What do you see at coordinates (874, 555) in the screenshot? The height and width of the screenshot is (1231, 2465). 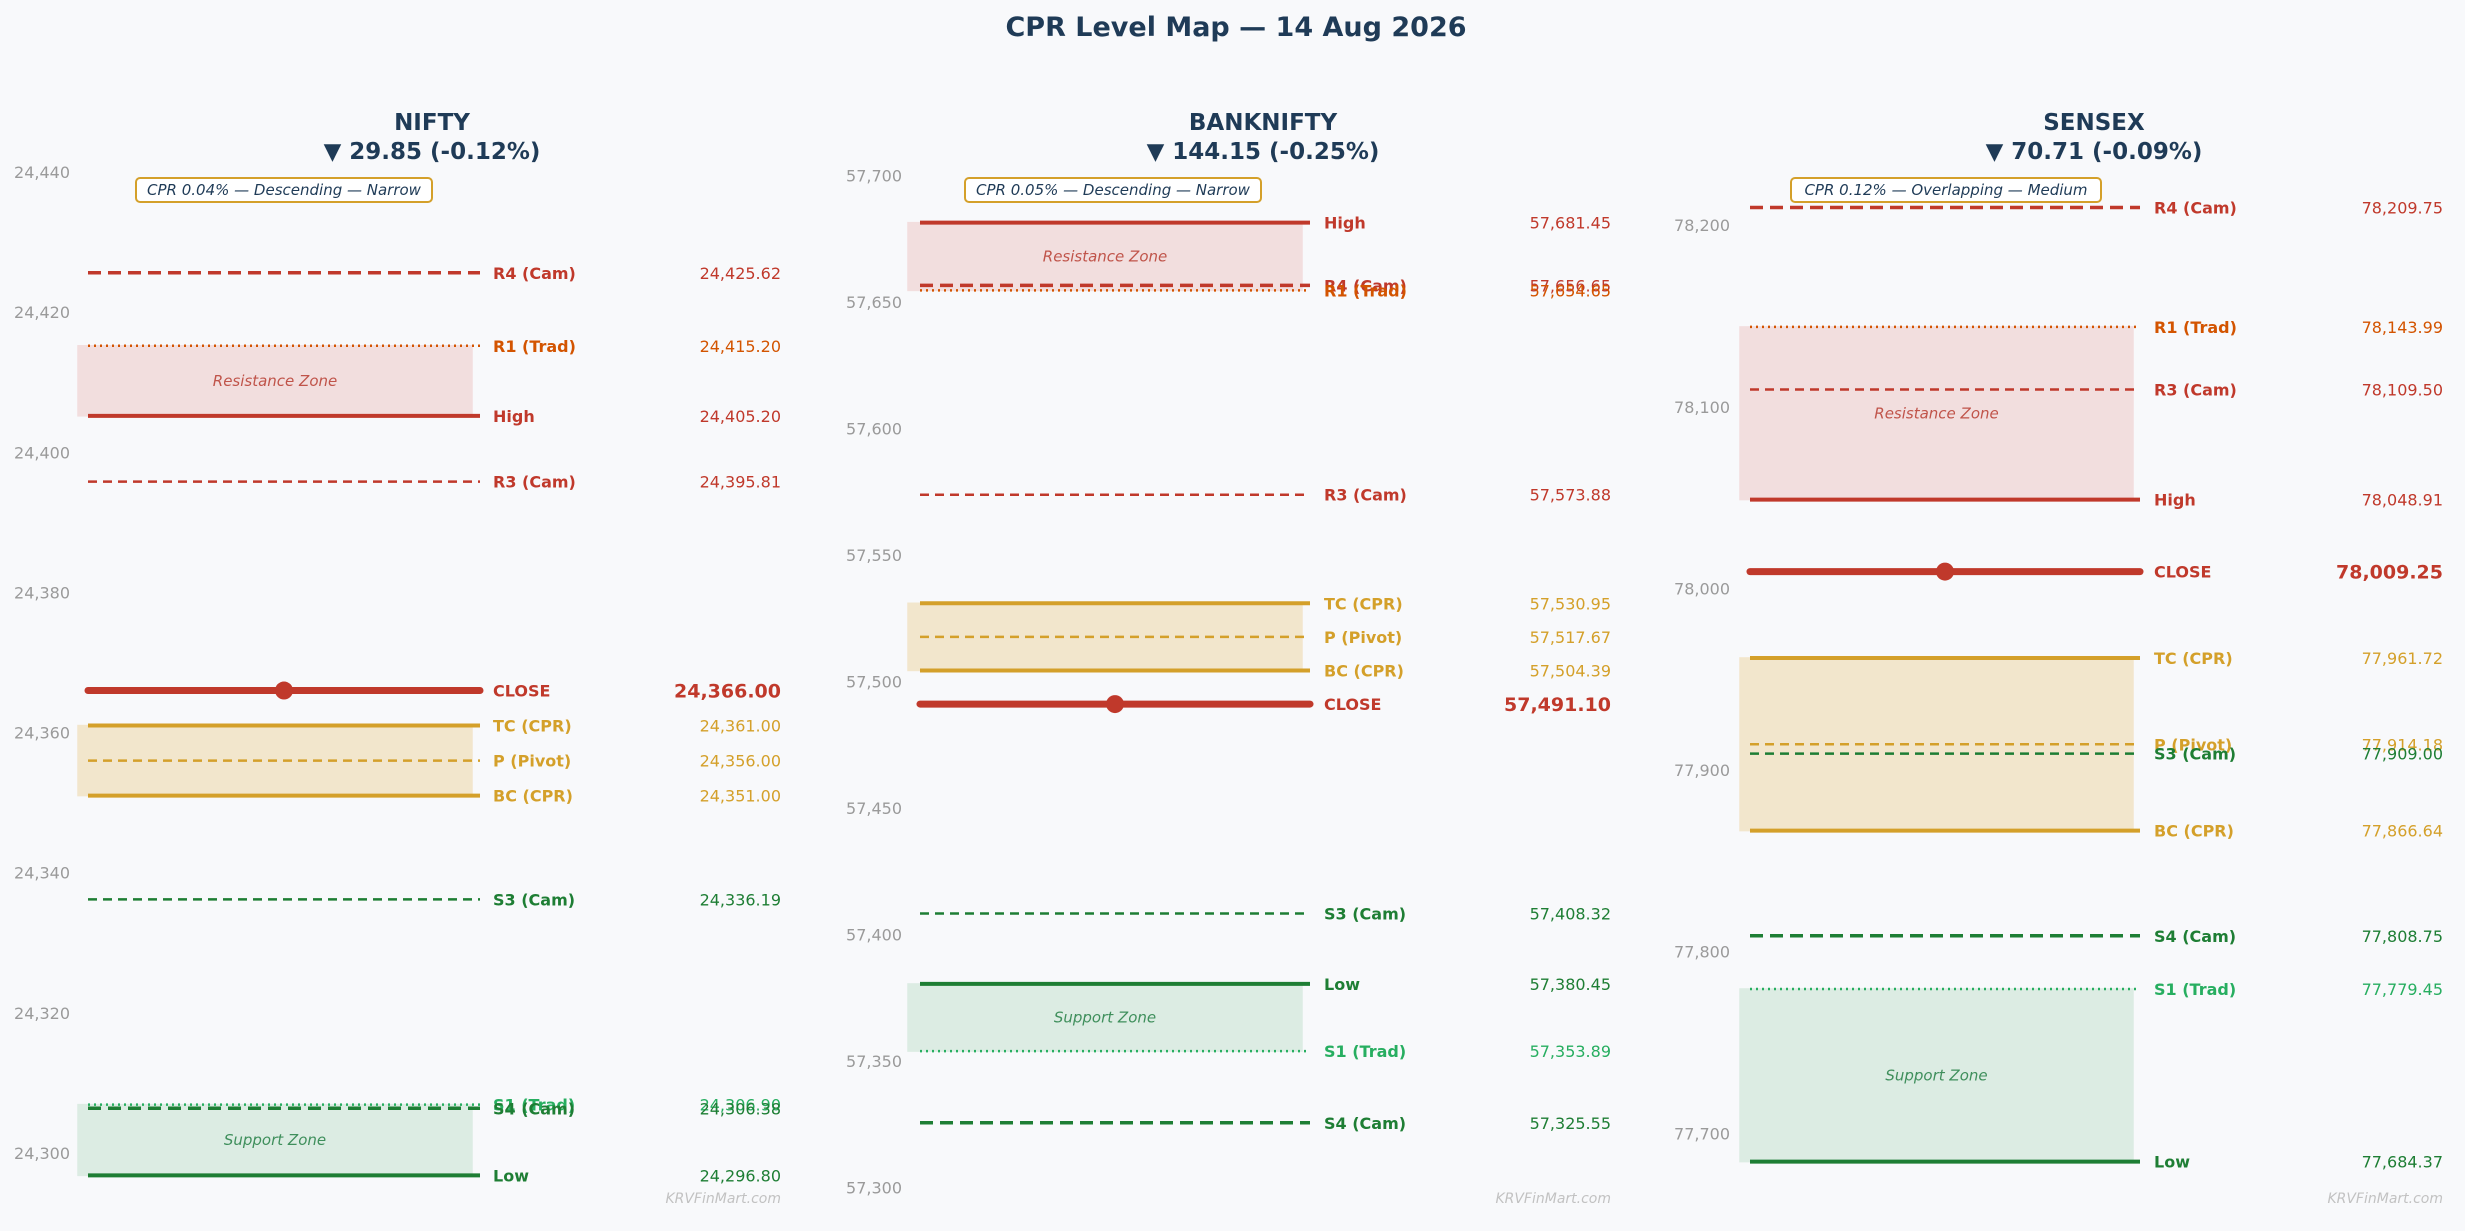 I see `y-tick-label: 57,550` at bounding box center [874, 555].